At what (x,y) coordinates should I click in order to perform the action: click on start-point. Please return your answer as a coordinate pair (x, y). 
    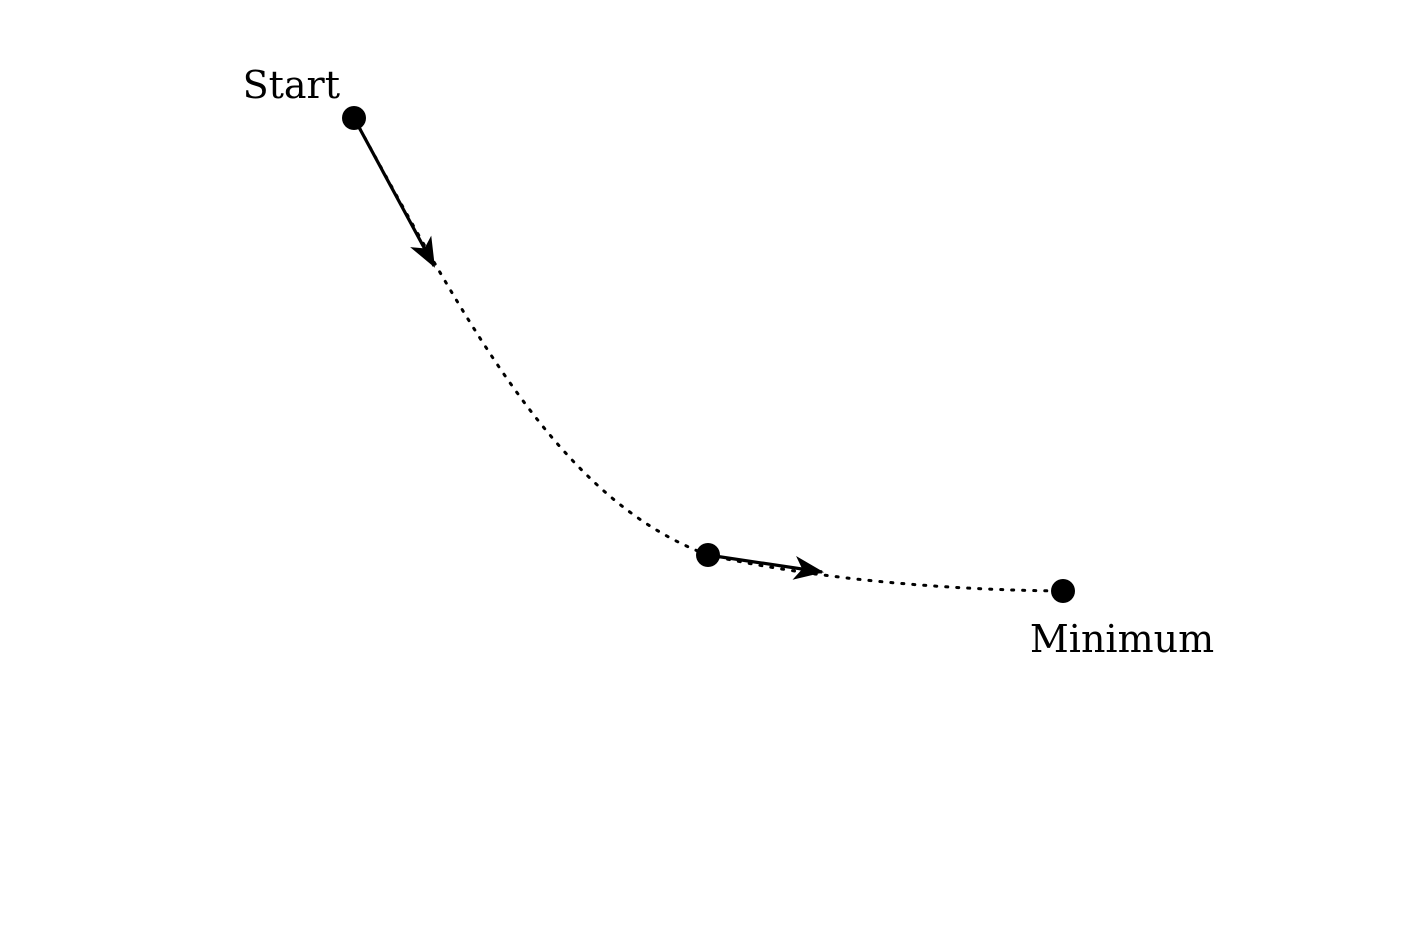
    Looking at the image, I should click on (354, 118).